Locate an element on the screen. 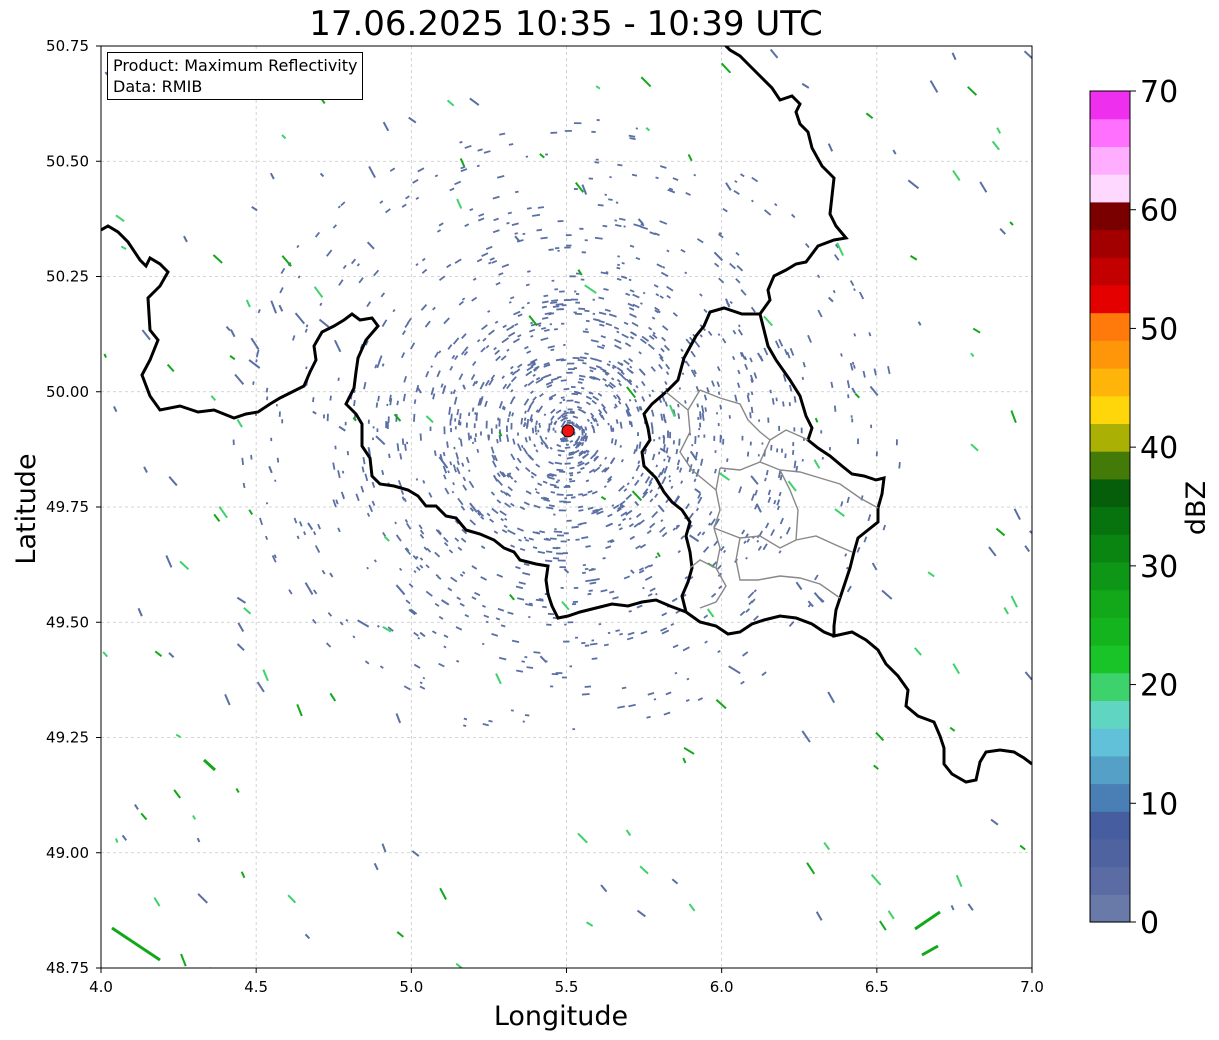 Image resolution: width=1219 pixels, height=1040 pixels. belgium-luxembourg-border is located at coordinates (744, 329).